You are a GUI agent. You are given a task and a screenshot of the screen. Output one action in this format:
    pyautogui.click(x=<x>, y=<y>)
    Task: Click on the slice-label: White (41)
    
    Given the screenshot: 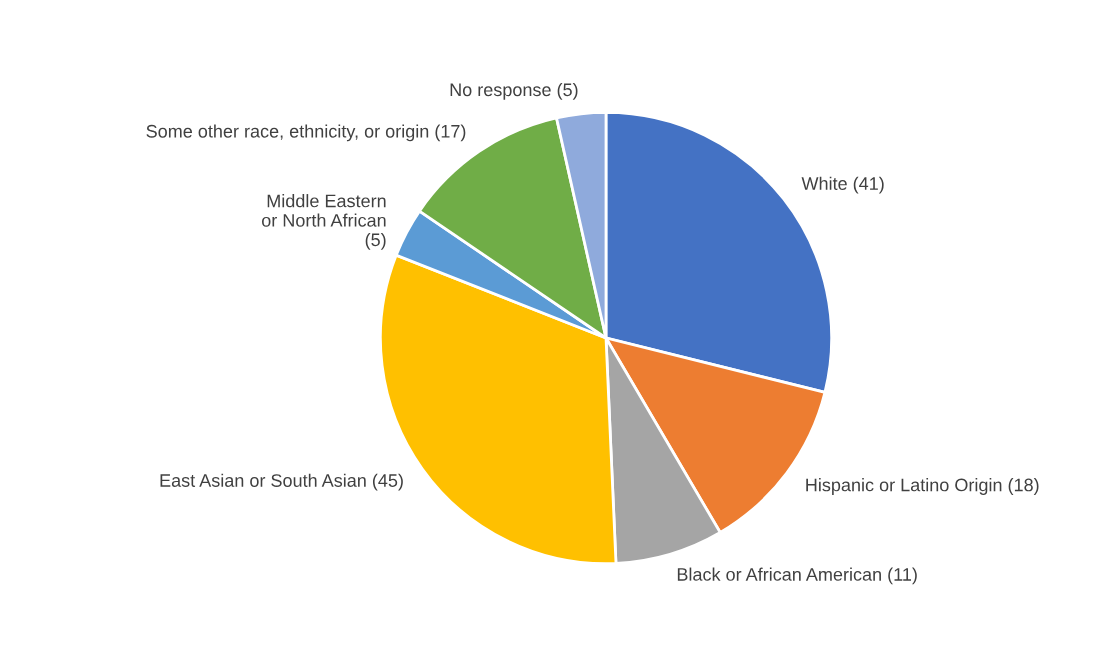 What is the action you would take?
    pyautogui.click(x=842, y=185)
    